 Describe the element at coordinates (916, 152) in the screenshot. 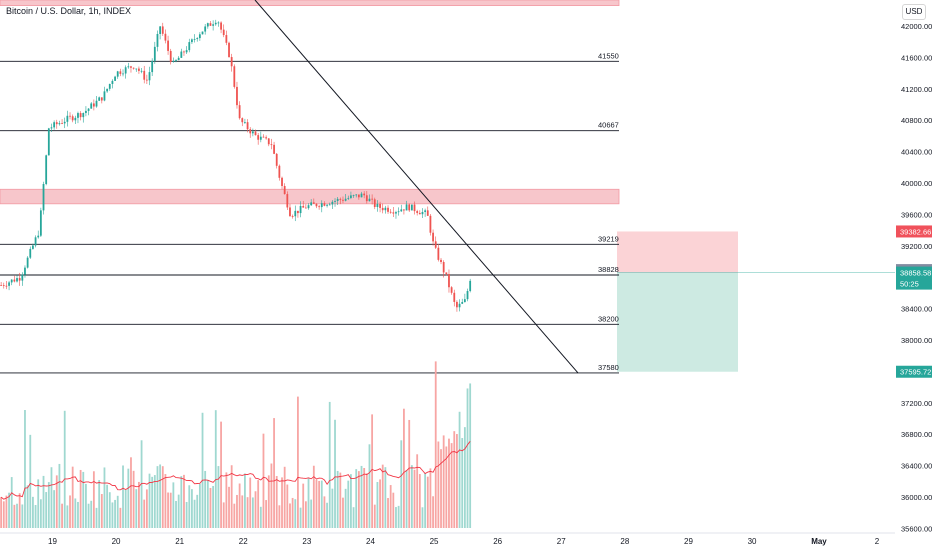

I see `y-tick-label: 40400.00` at that location.